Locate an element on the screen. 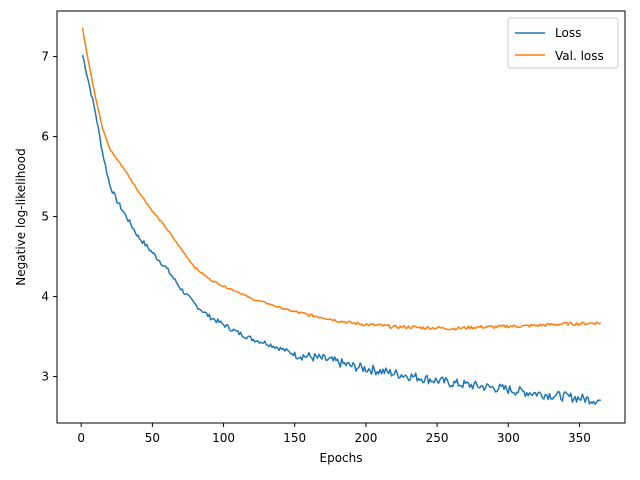 This screenshot has height=480, width=640. legend-label-loss: Loss is located at coordinates (568, 33).